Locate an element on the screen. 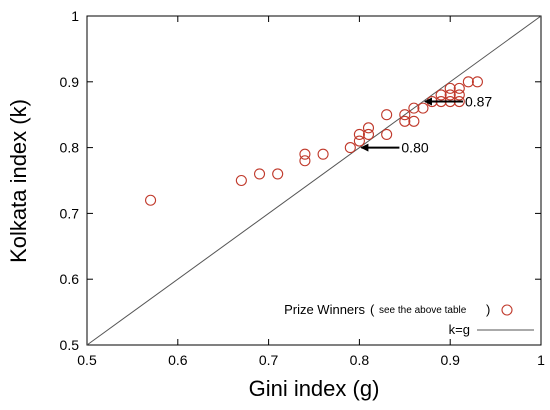 The image size is (550, 410). x-tick-label: 1 is located at coordinates (541, 360).